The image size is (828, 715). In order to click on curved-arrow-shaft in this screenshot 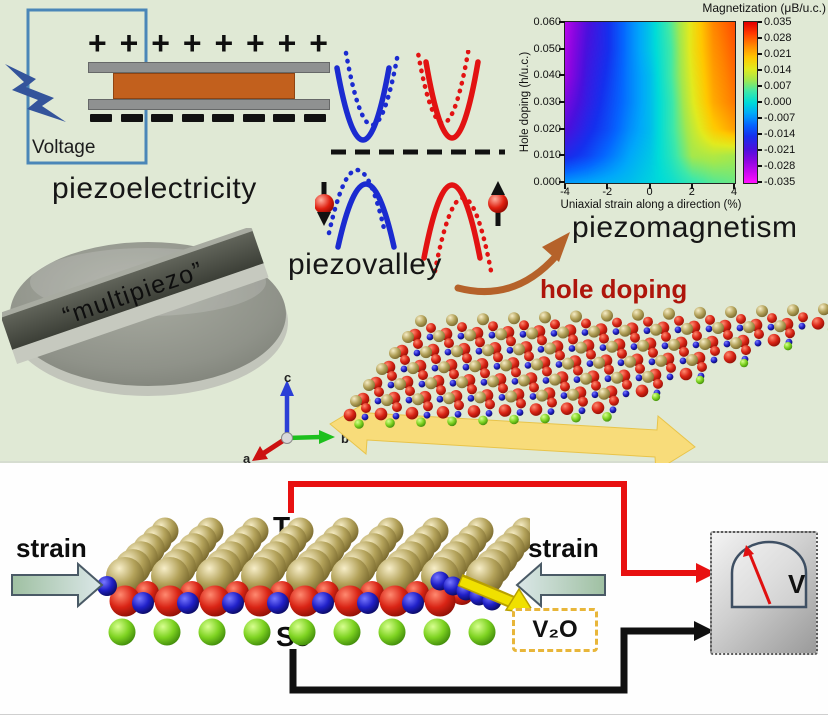, I will do `click(507, 273)`.